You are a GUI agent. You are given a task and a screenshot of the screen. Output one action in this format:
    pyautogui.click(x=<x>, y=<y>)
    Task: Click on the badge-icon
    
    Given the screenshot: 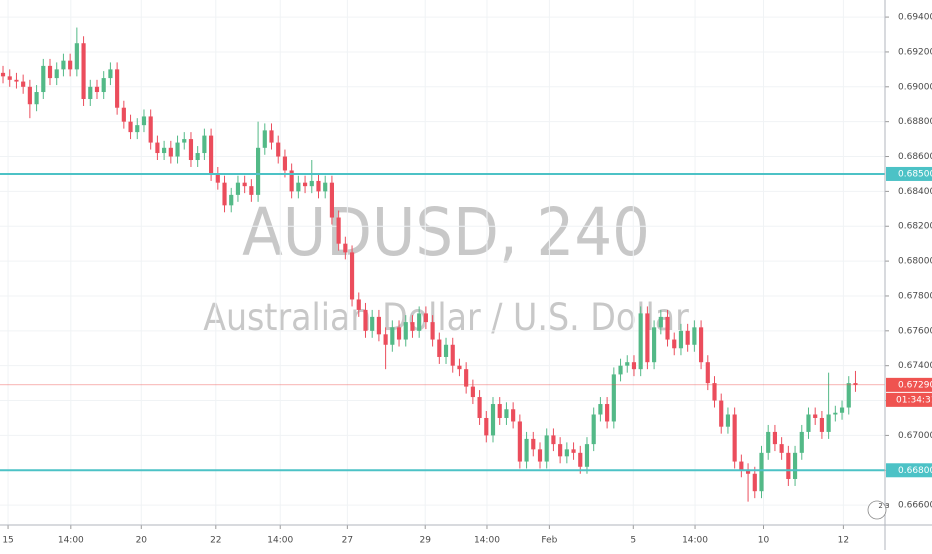 What is the action you would take?
    pyautogui.click(x=877, y=510)
    